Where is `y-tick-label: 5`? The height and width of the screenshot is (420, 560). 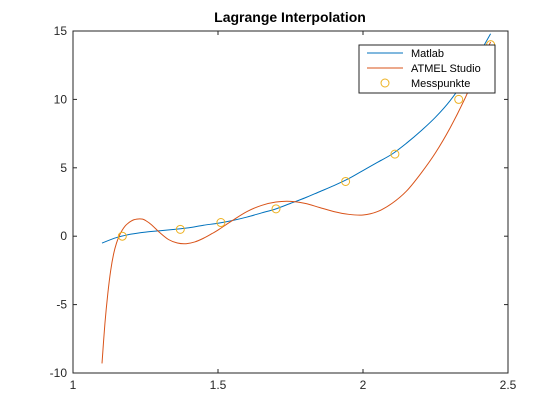
y-tick-label: 5 is located at coordinates (63, 168).